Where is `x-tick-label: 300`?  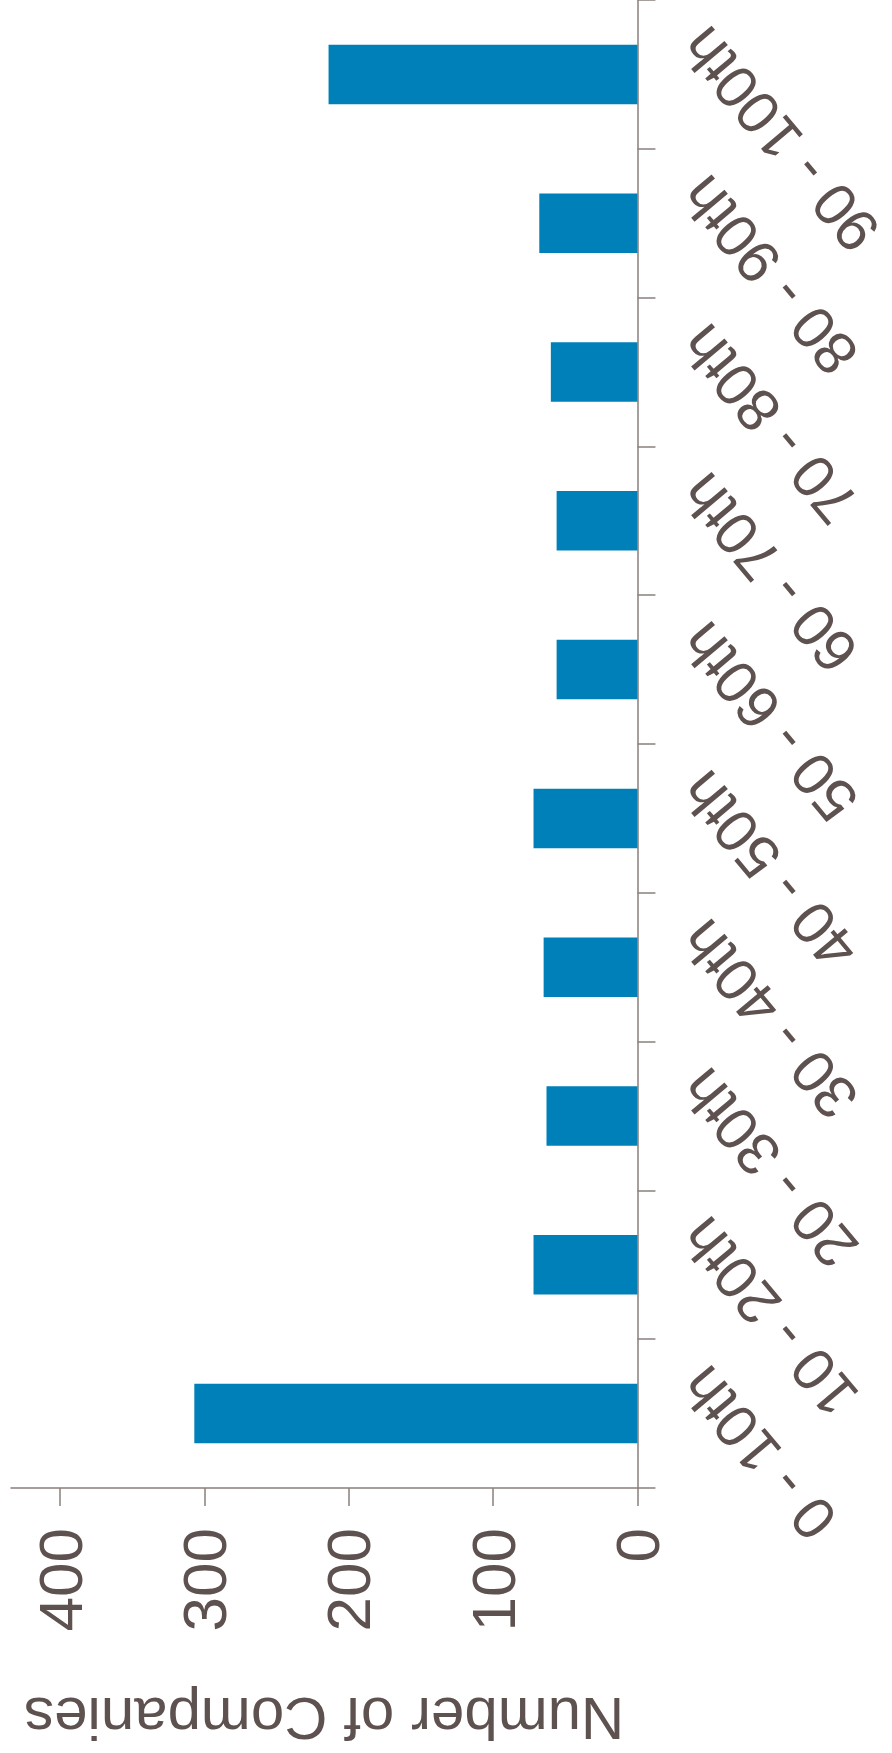 x-tick-label: 300 is located at coordinates (204, 1580).